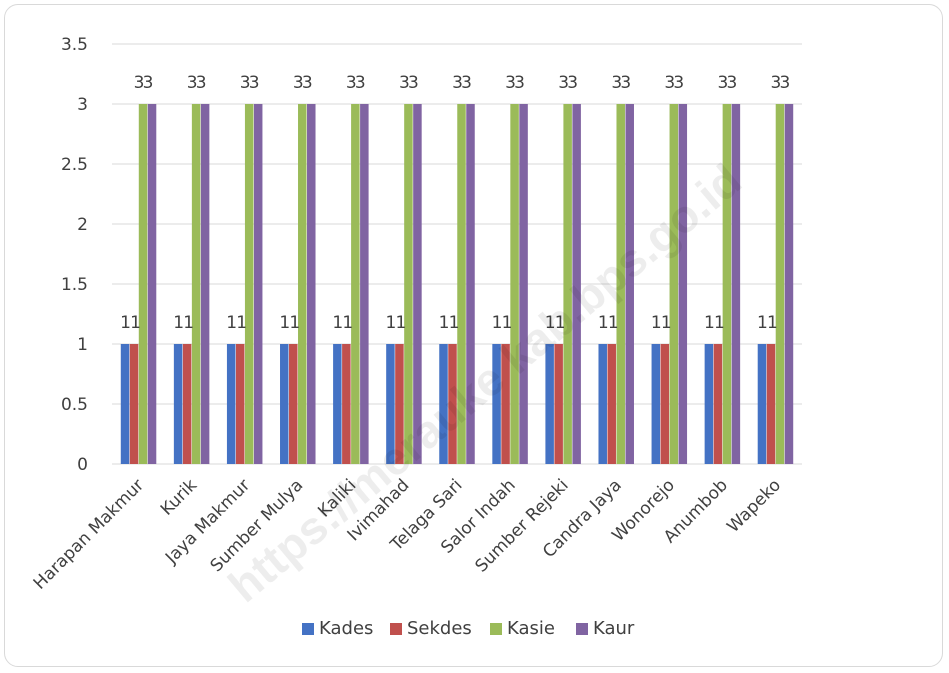  Describe the element at coordinates (346, 628) in the screenshot. I see `legend-label-kades: Kades` at that location.